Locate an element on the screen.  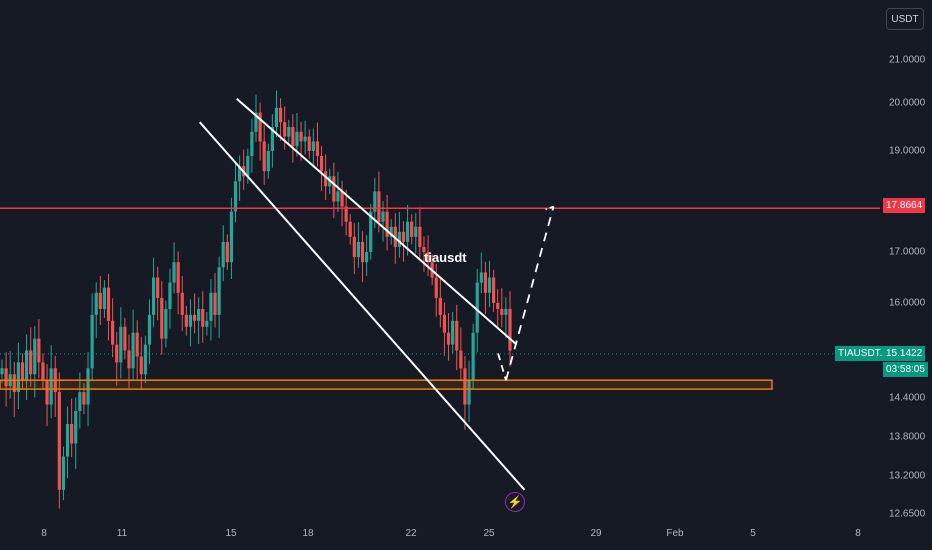
channel-upper-line is located at coordinates (377, 221).